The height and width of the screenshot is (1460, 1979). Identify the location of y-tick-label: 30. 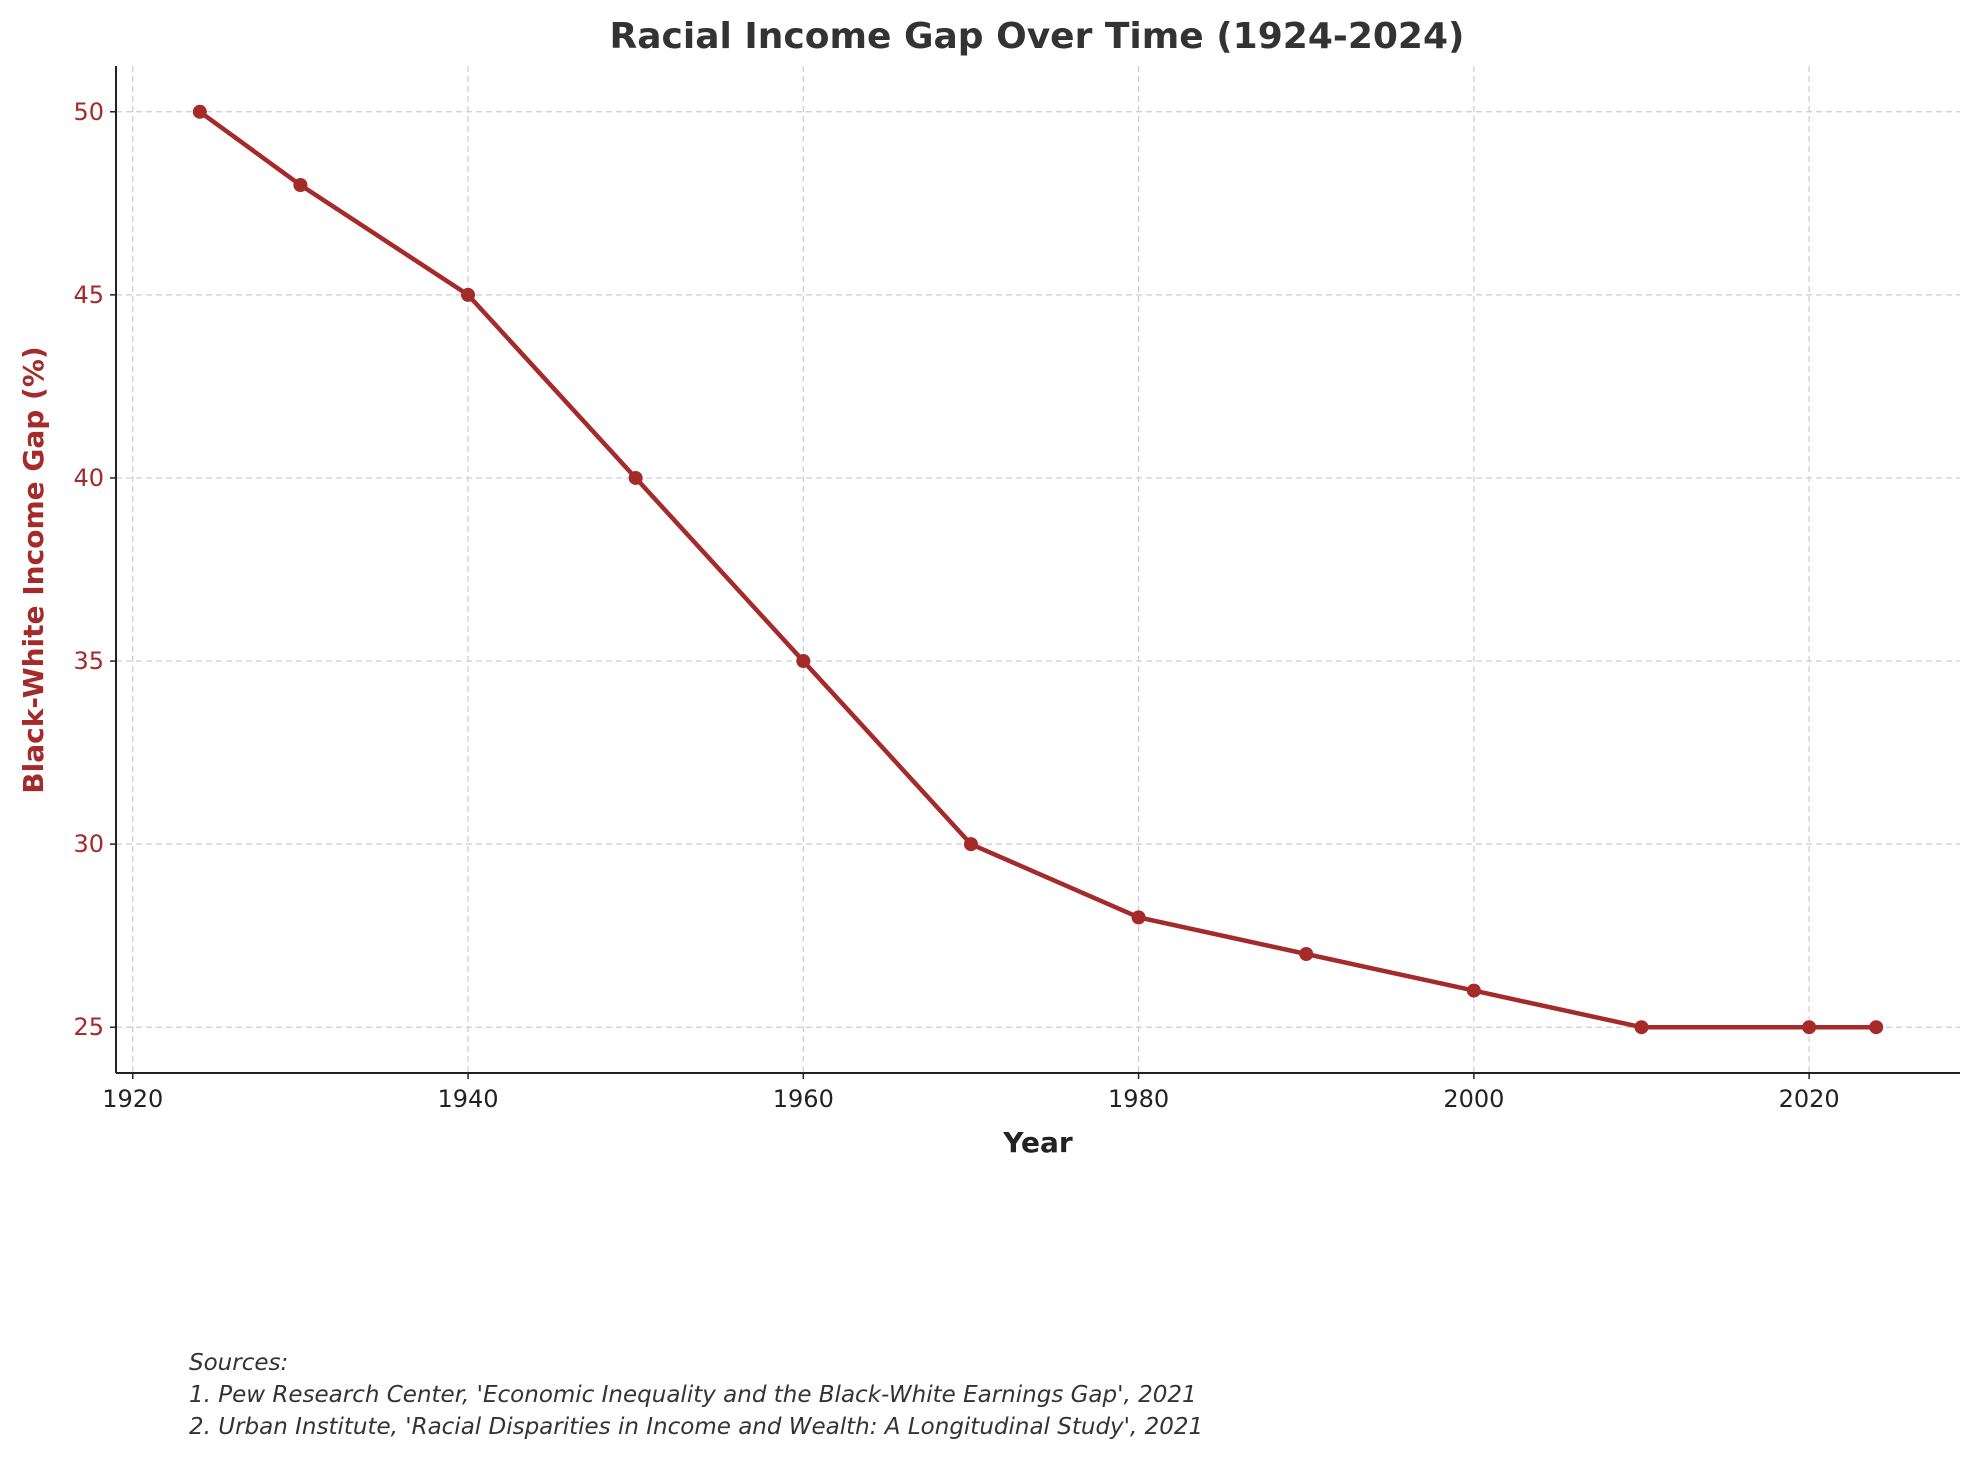
(88, 844).